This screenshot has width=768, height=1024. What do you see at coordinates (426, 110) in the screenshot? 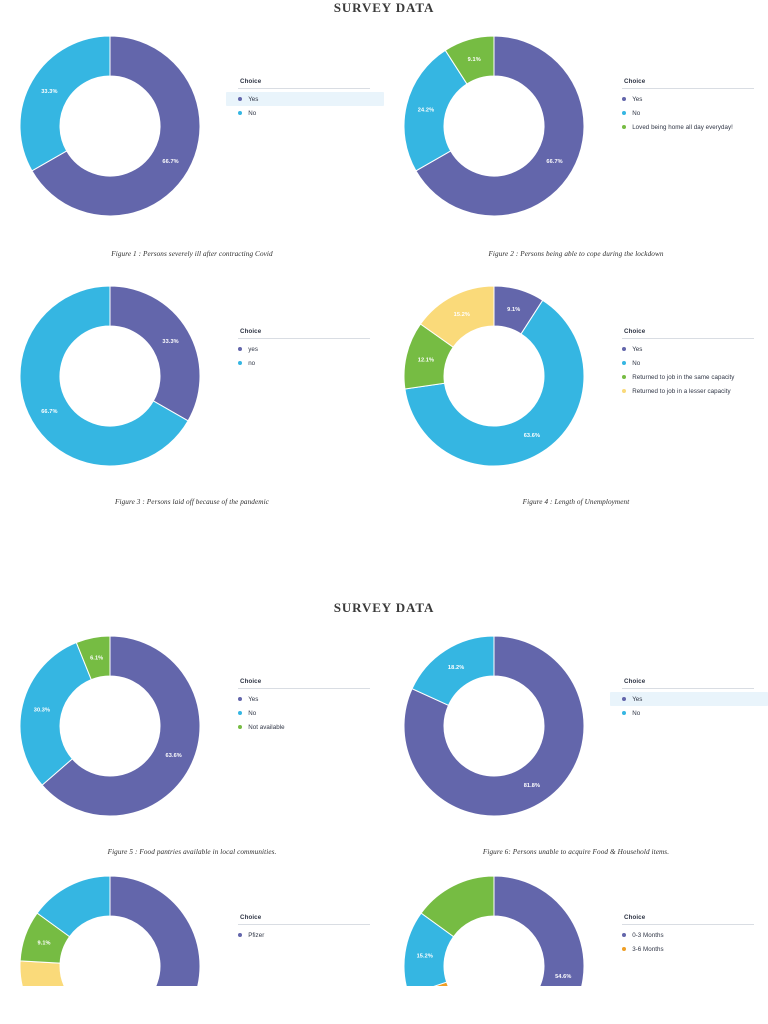
I see `slice-value-label: 24.2%` at bounding box center [426, 110].